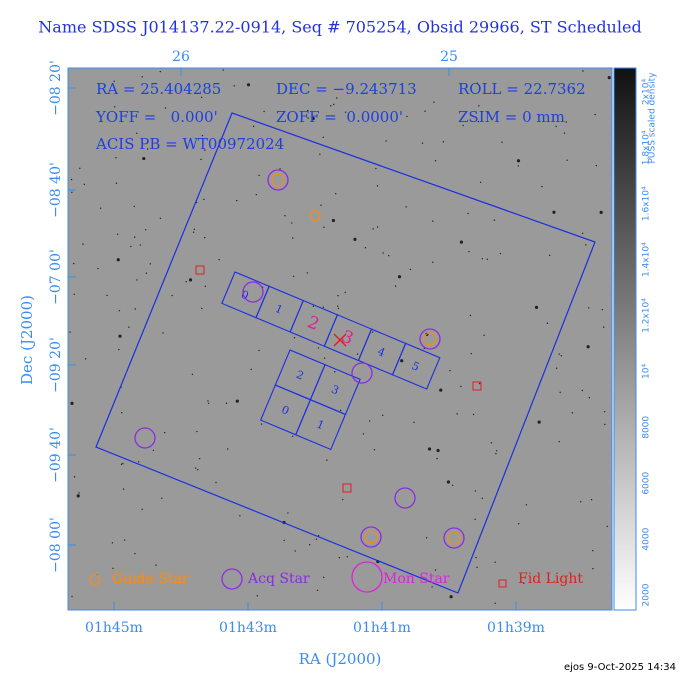 This screenshot has width=680, height=680. Describe the element at coordinates (248, 628) in the screenshot. I see `bottom-tick-label: 01h43m` at that location.